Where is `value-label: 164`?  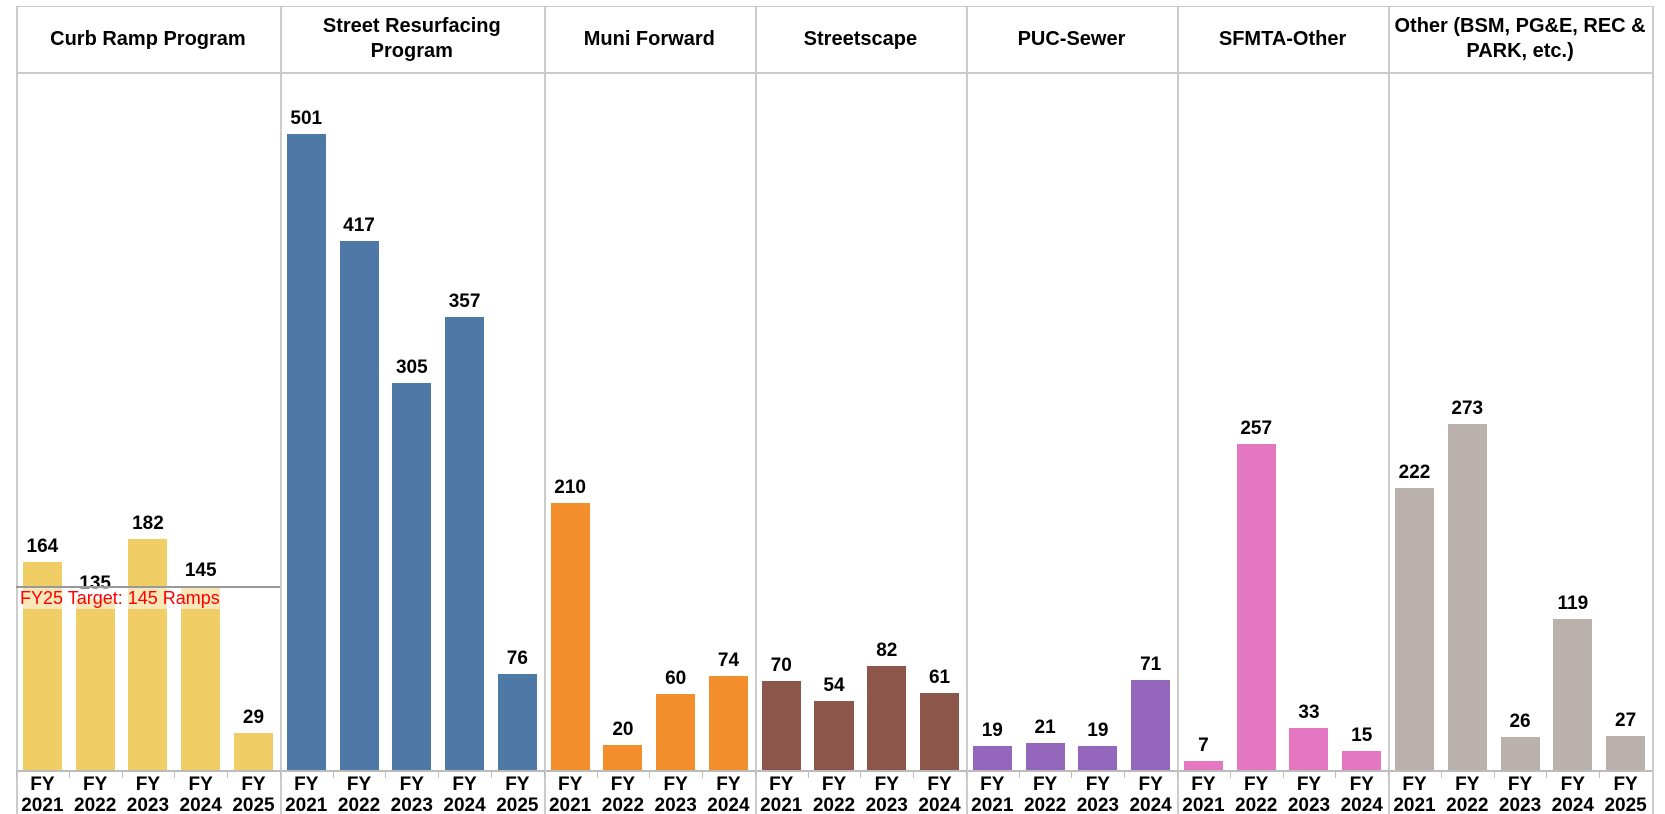
value-label: 164 is located at coordinates (42, 546).